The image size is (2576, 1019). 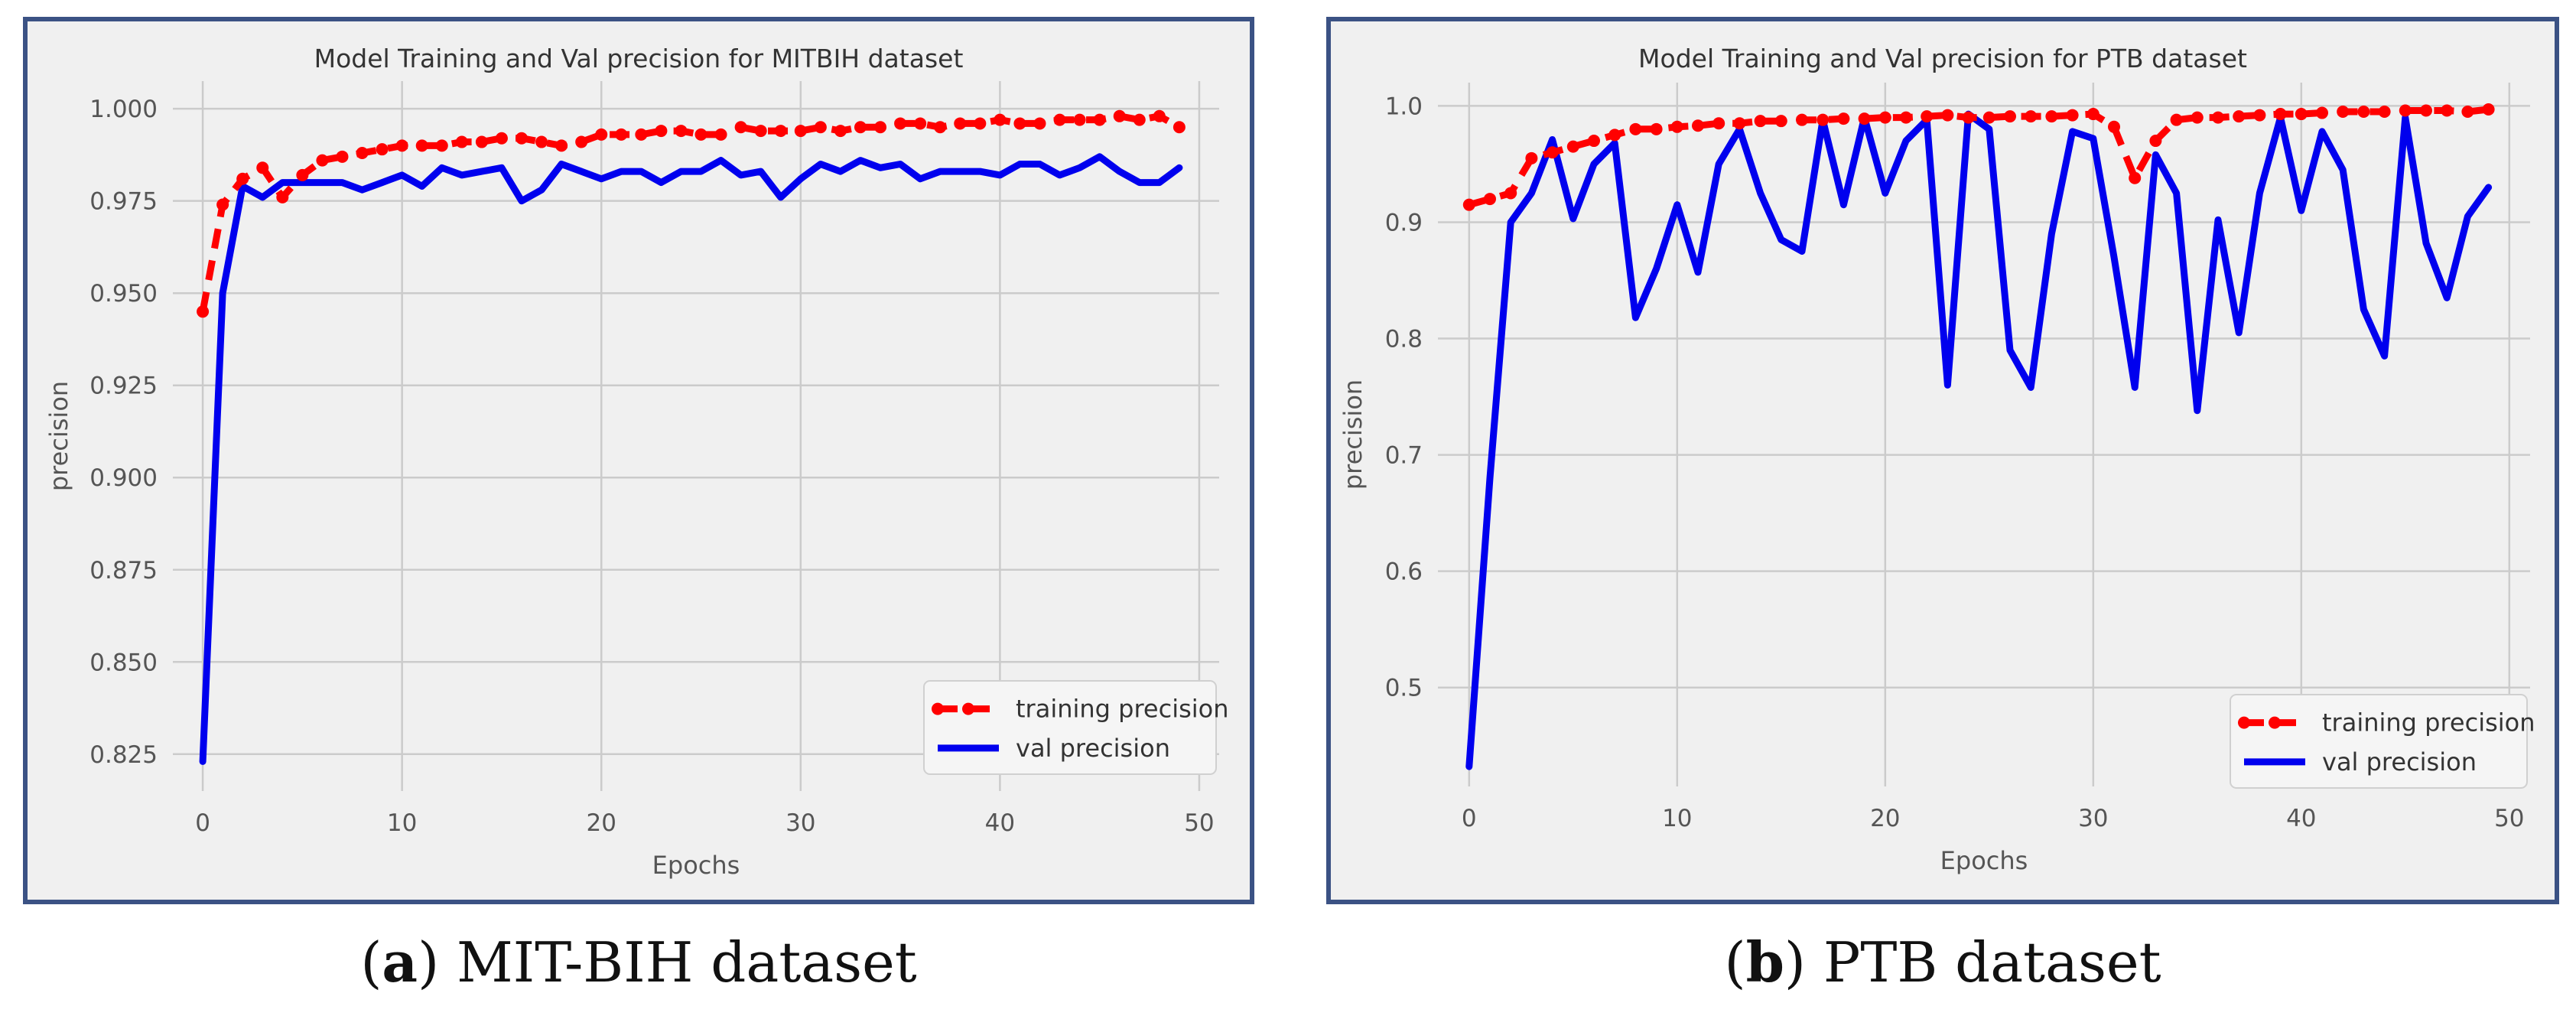 I want to click on y-tick-label-5: 0.950, so click(x=123, y=294).